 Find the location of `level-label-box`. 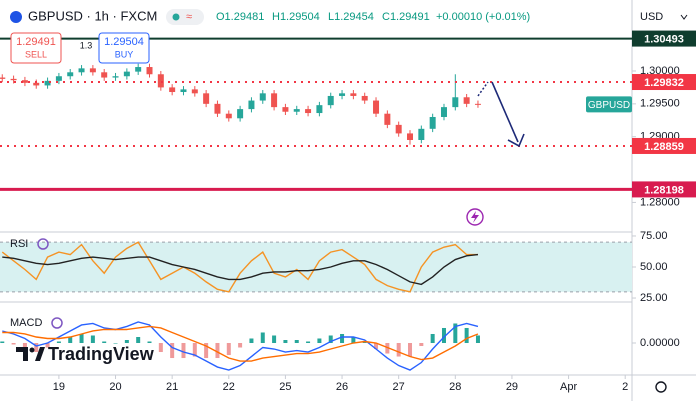

level-label-box is located at coordinates (664, 189).